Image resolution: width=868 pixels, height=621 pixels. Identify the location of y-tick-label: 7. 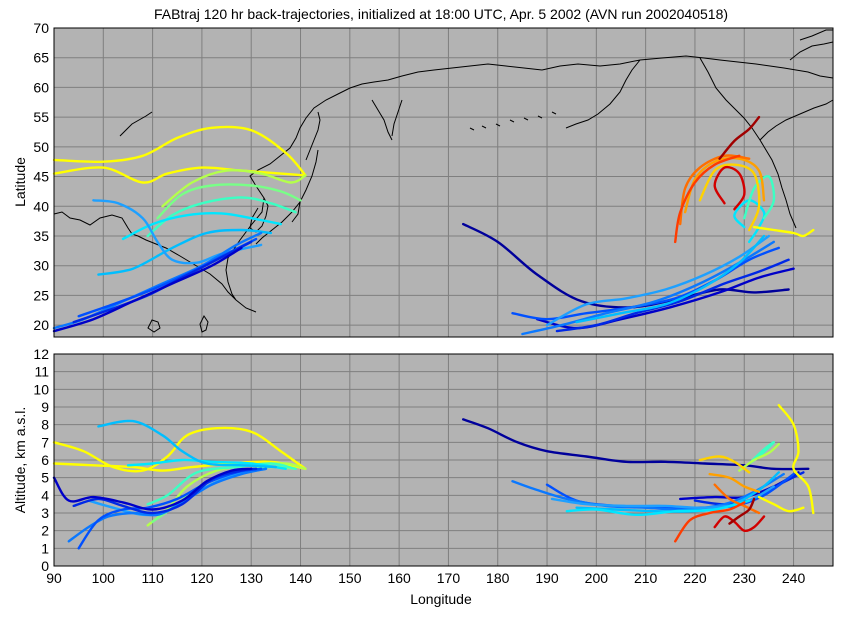
(45, 442).